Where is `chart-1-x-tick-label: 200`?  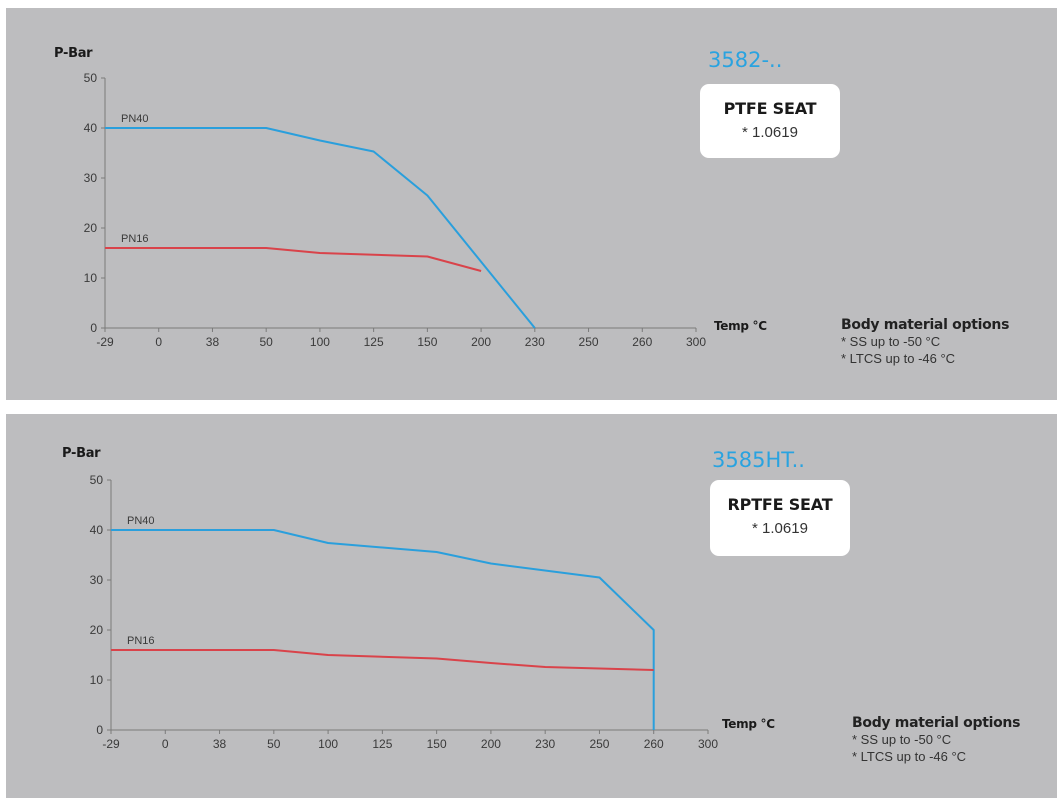 chart-1-x-tick-label: 200 is located at coordinates (481, 342).